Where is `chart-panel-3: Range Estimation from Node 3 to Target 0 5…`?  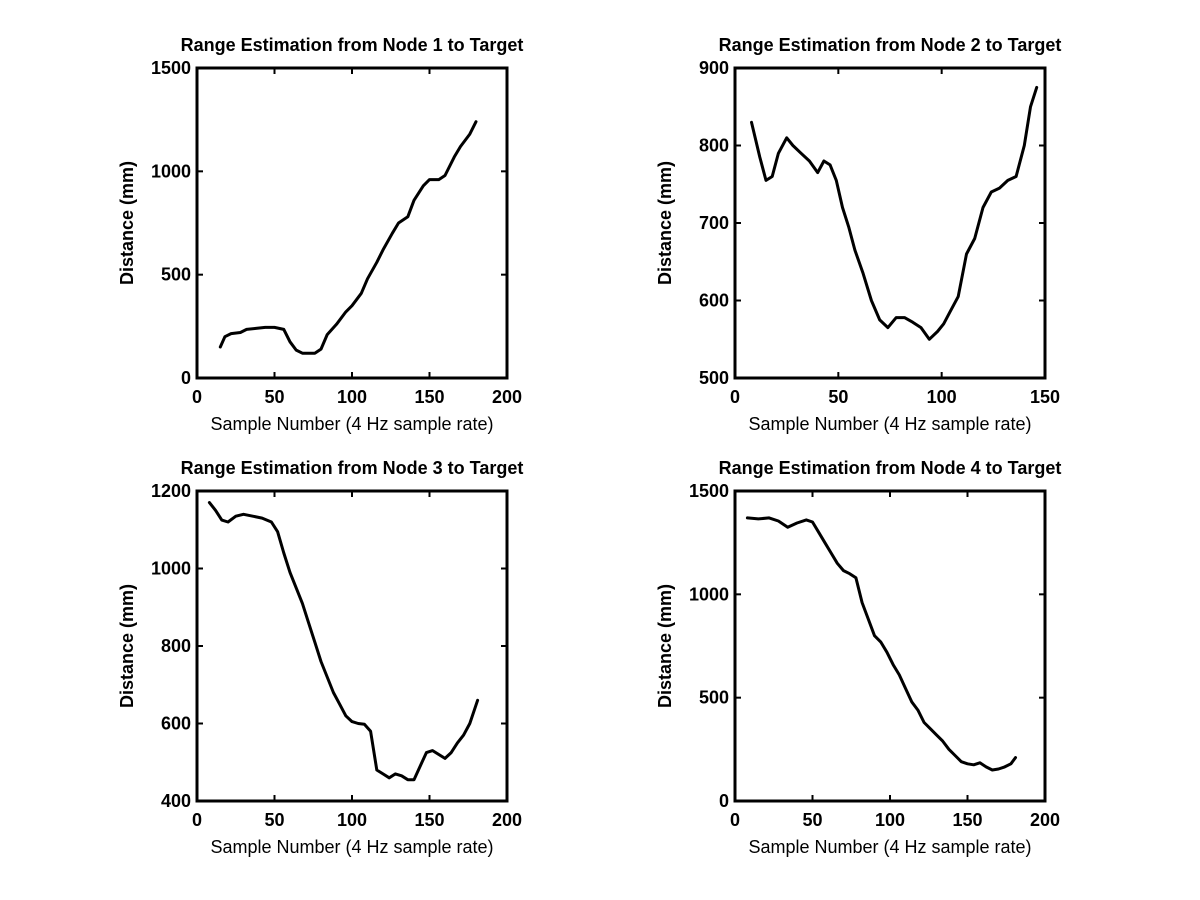
chart-panel-3: Range Estimation from Node 3 to Target 0 5… is located at coordinates (320, 657).